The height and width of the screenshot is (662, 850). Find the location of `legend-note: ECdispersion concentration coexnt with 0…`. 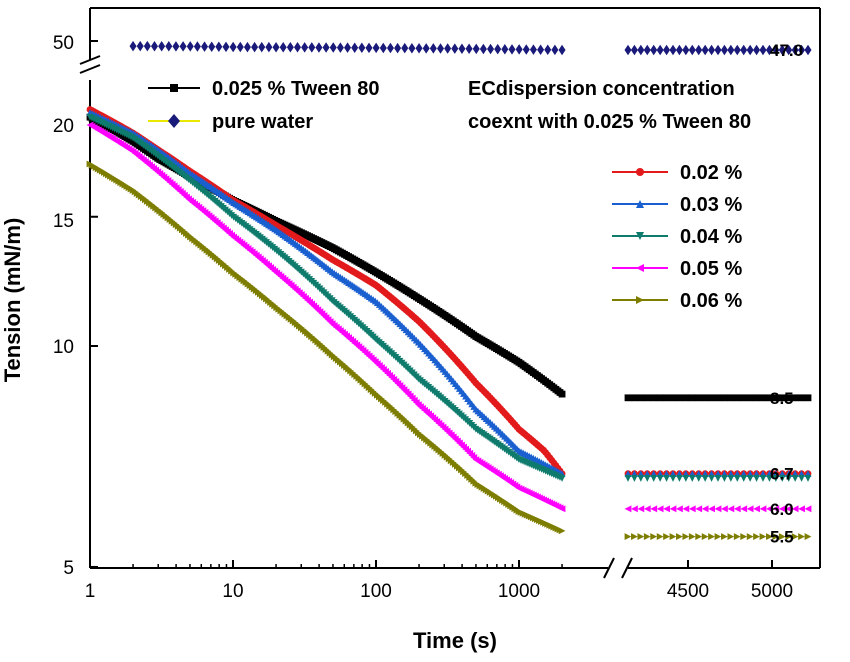

legend-note: ECdispersion concentration coexnt with 0… is located at coordinates (609, 105).